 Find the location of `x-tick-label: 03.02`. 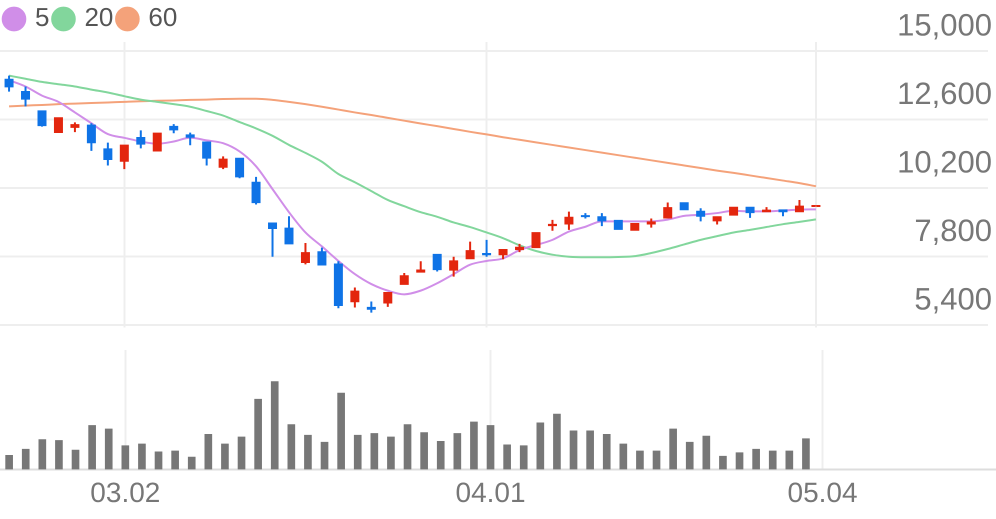

x-tick-label: 03.02 is located at coordinates (125, 492).